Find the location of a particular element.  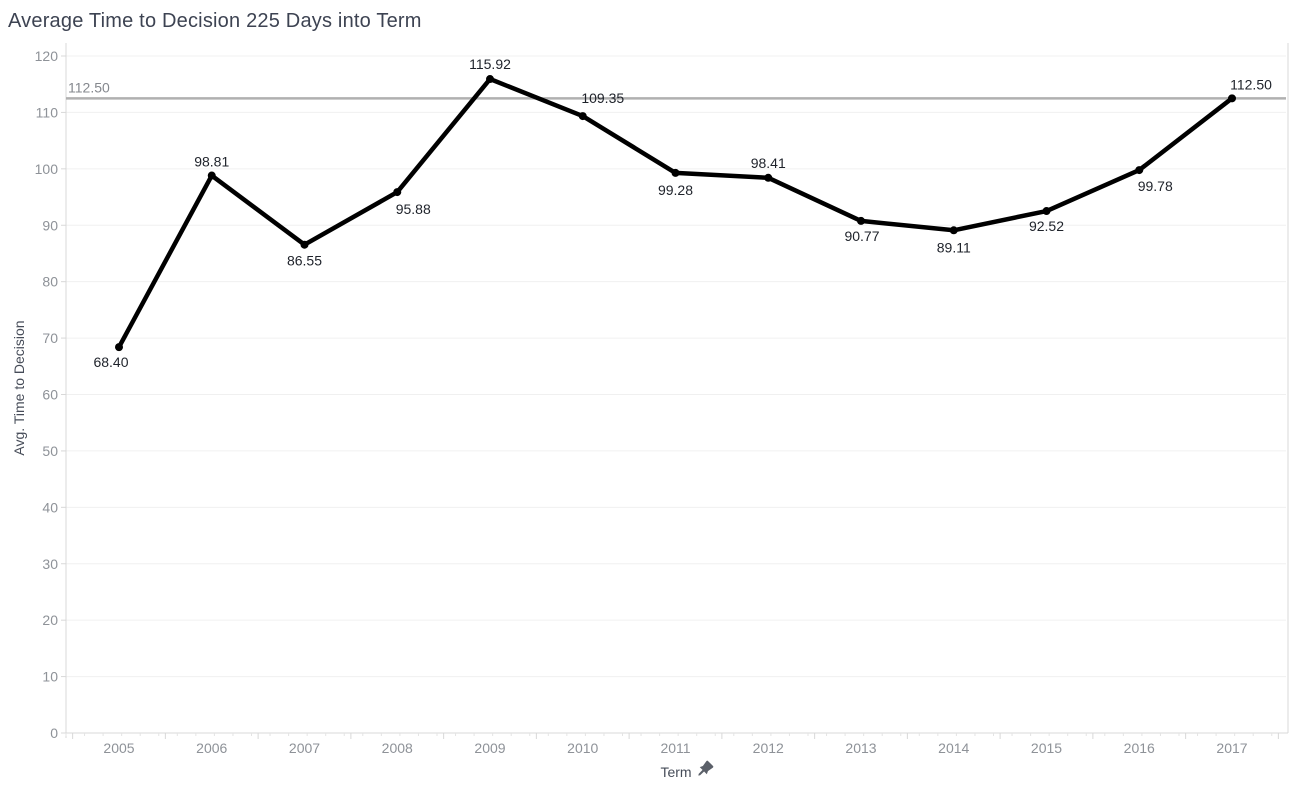

data-point-2008 is located at coordinates (397, 192).